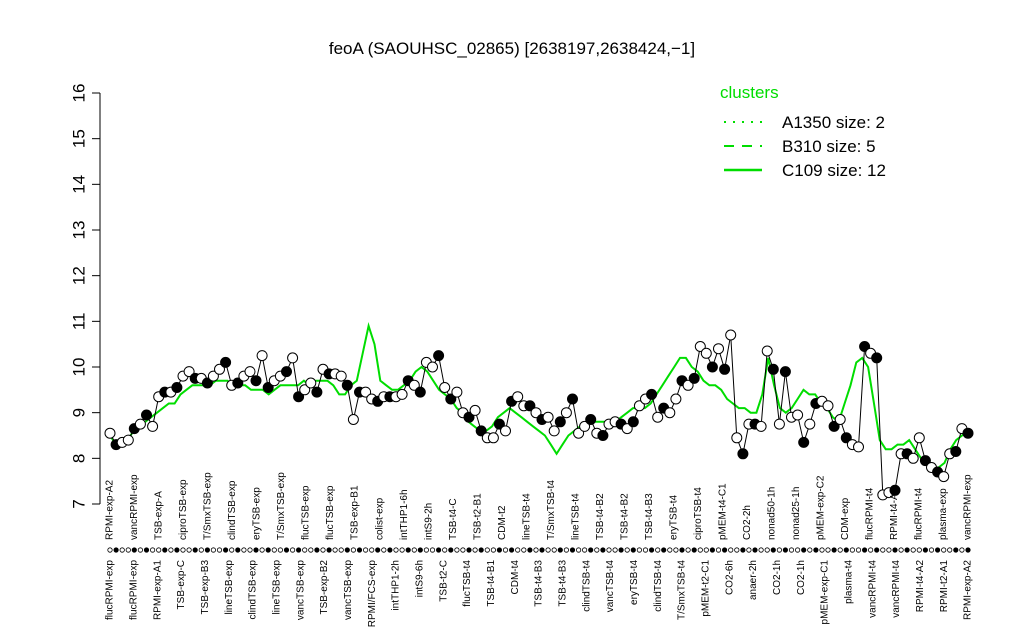 The width and height of the screenshot is (1024, 640). I want to click on x-tick-label-bottom: TSB-t4-B1, so click(491, 583).